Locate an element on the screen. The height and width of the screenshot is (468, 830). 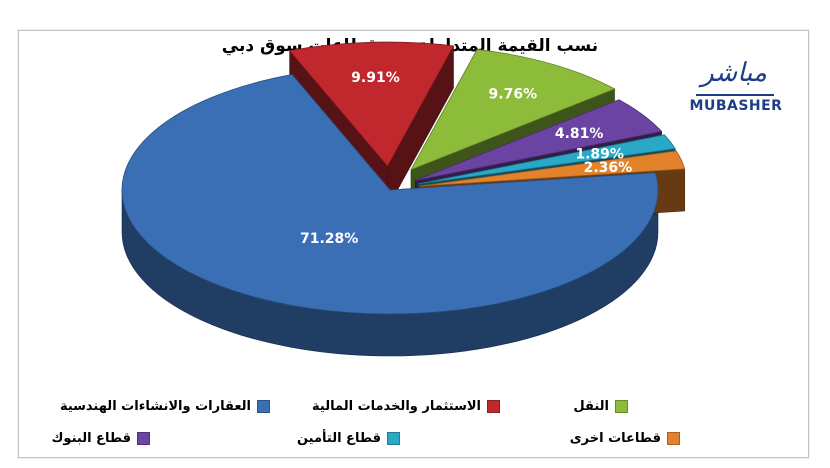
slice-value-label-2: 9.76% is located at coordinates (513, 95).